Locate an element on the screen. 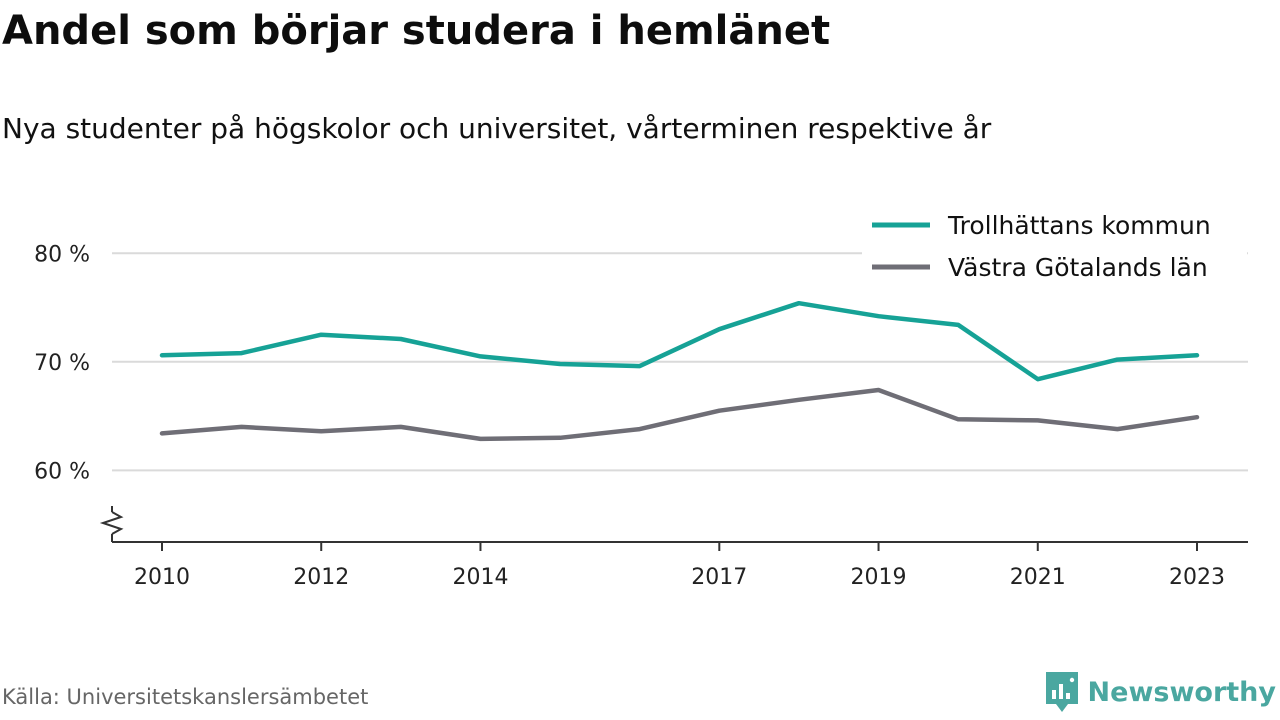  y-tick-label: 80 % is located at coordinates (62, 254).